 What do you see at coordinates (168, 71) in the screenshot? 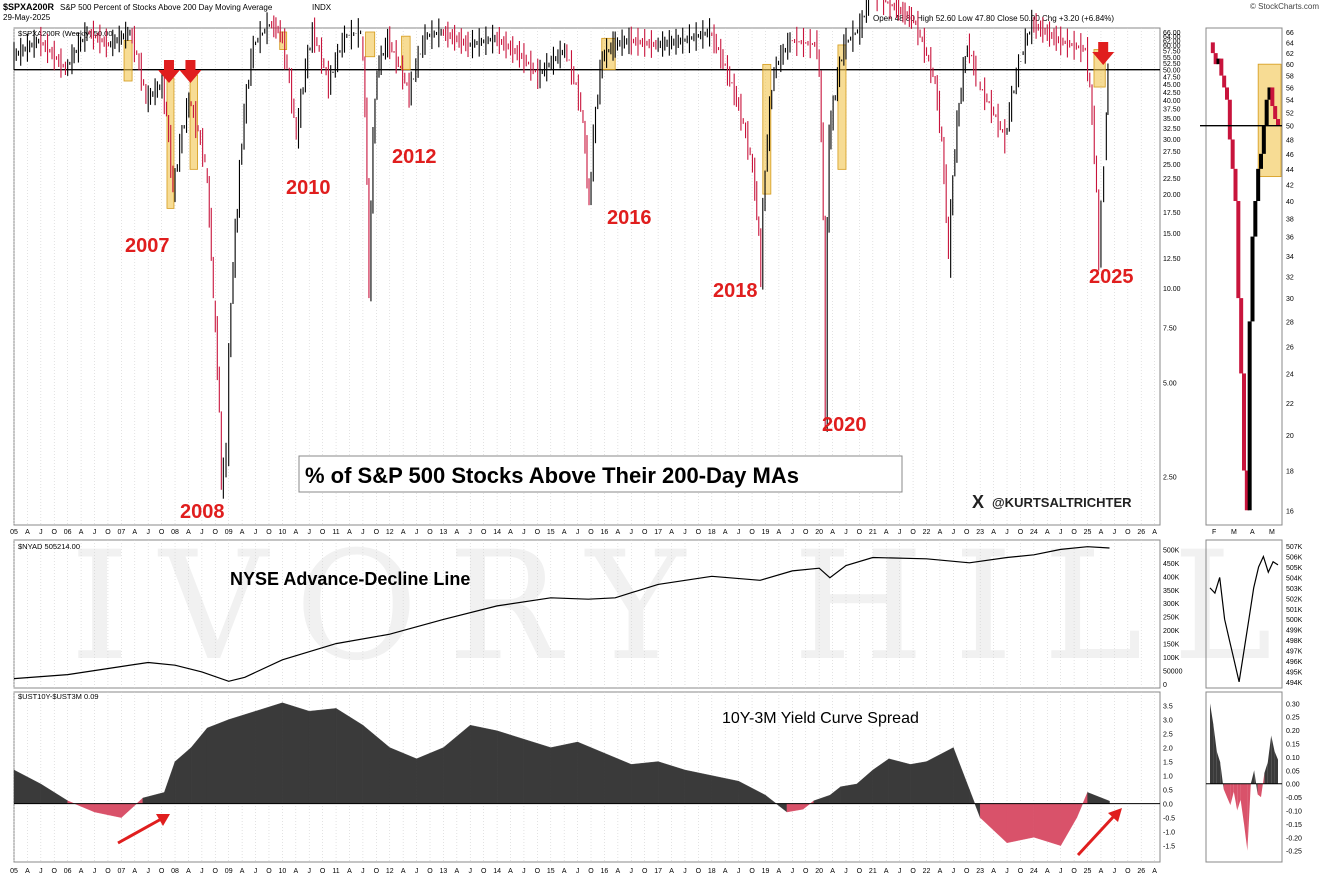
I see `red-arrow-down` at bounding box center [168, 71].